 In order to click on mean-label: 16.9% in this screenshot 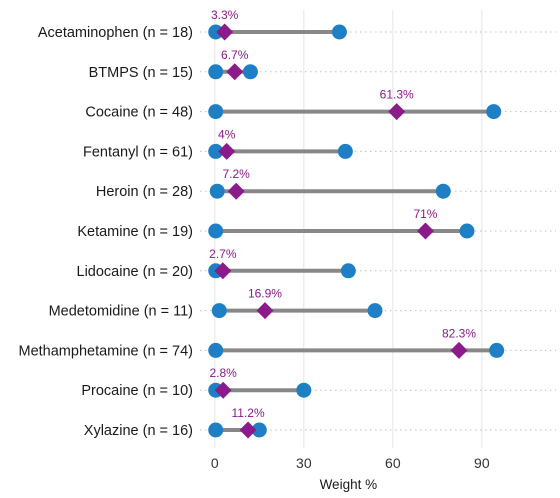, I will do `click(265, 294)`.